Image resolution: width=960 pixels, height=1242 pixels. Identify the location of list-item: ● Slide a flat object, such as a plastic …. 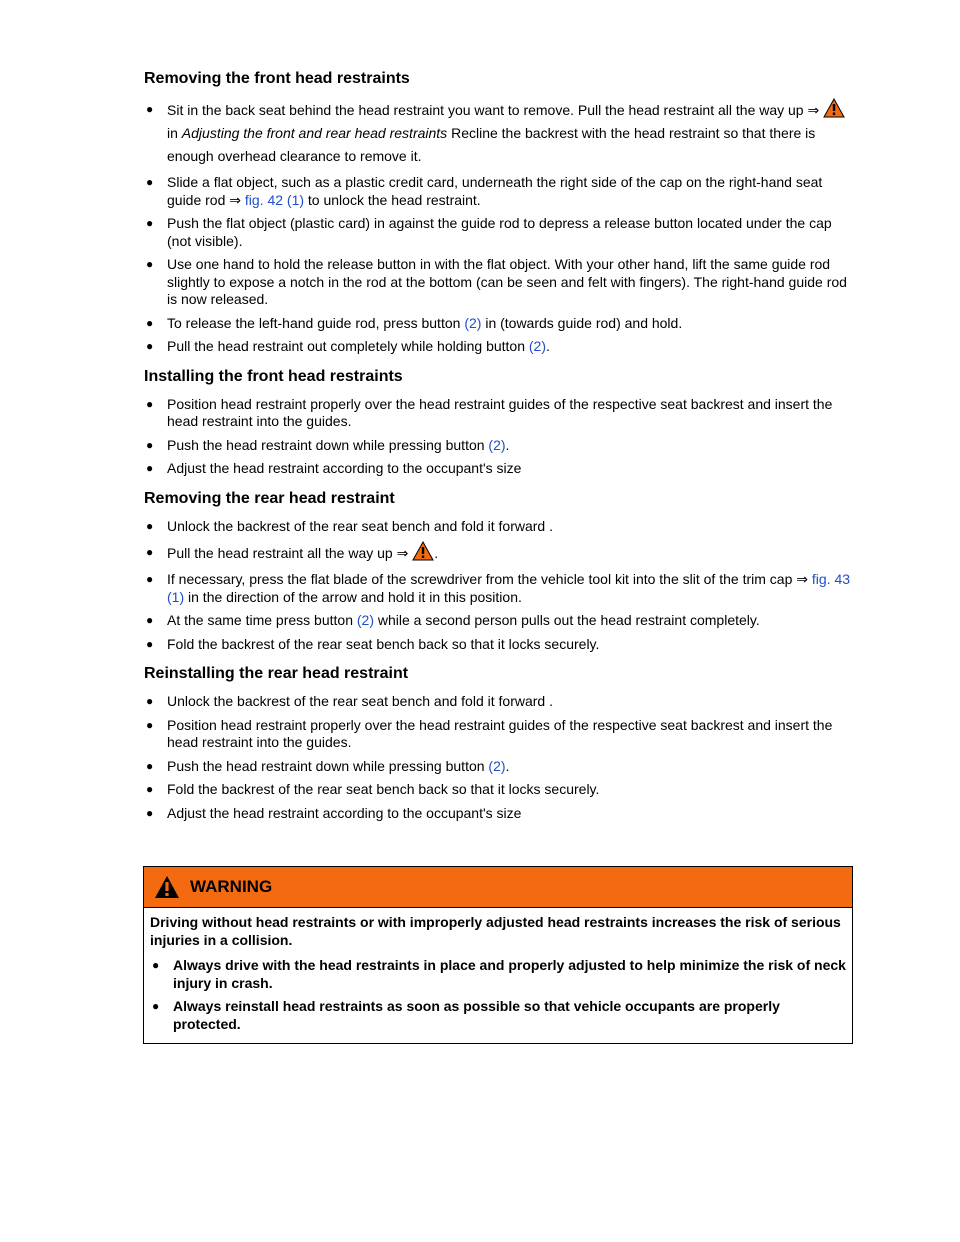
(499, 191).